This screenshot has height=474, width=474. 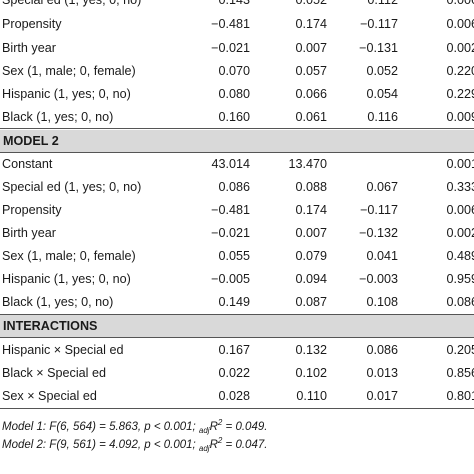 I want to click on cell-beta: 0.067, so click(x=382, y=187).